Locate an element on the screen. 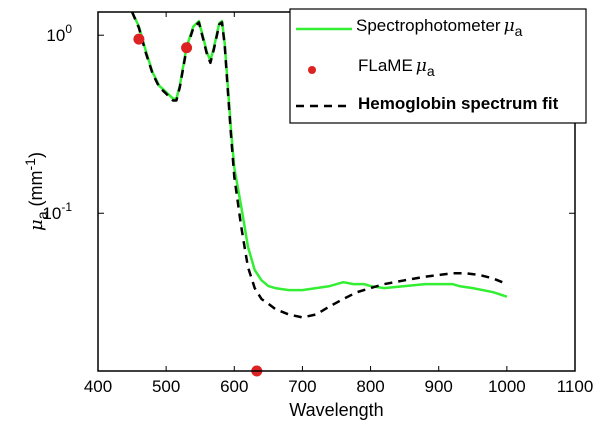 This screenshot has height=427, width=613. legend-label-flame: FLaME μa is located at coordinates (396, 67).